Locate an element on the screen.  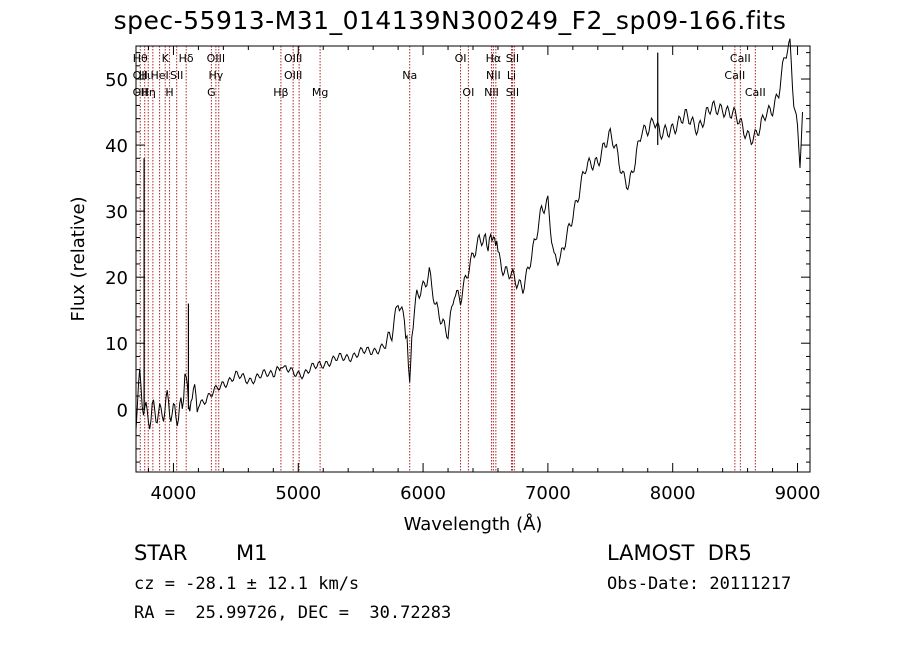
line-label: Hθ is located at coordinates (140, 58).